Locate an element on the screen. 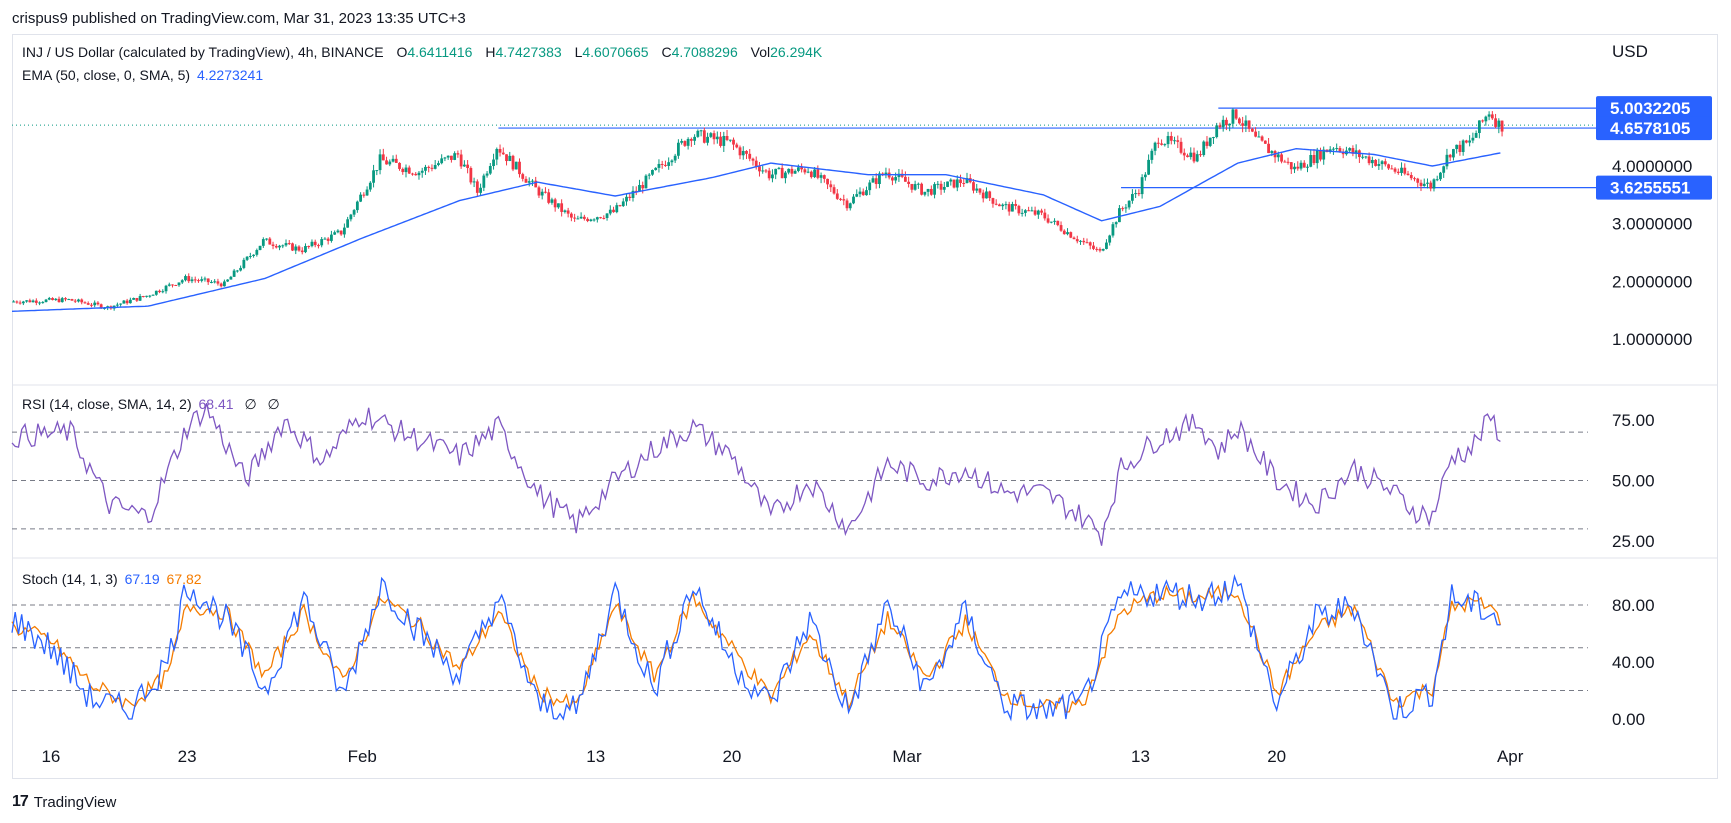 This screenshot has height=823, width=1731. volume-value: 26.294K is located at coordinates (796, 52).